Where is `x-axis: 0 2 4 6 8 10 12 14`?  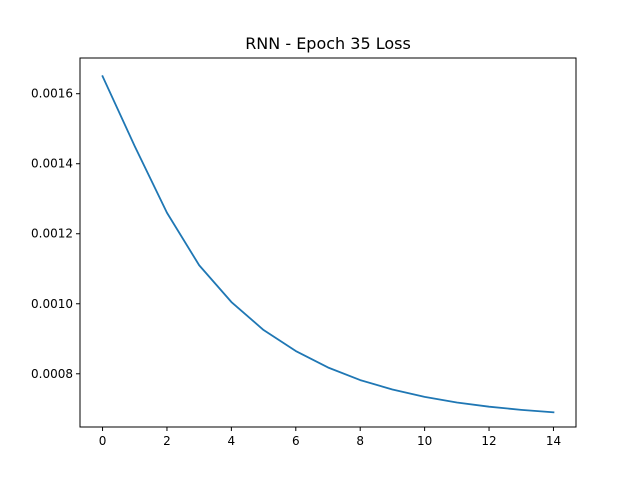
x-axis: 0 2 4 6 8 10 12 14 is located at coordinates (330, 437).